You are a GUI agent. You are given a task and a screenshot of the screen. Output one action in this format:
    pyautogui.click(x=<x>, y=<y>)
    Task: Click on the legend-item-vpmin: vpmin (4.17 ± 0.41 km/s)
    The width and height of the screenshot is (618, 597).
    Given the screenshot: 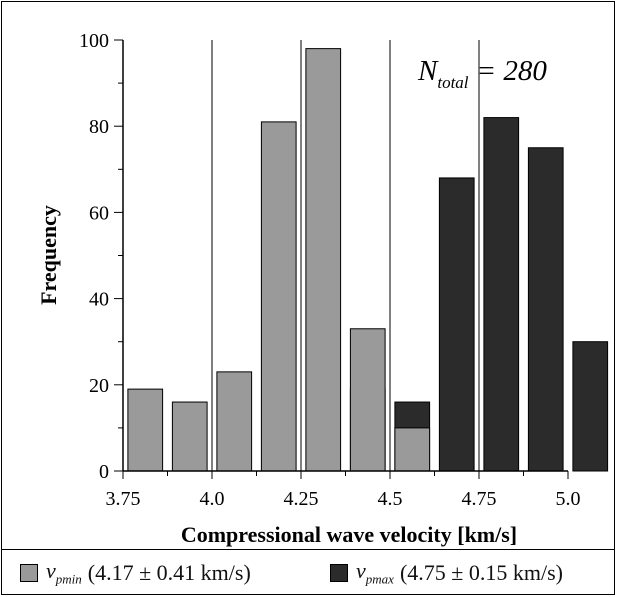 What is the action you would take?
    pyautogui.click(x=135, y=573)
    